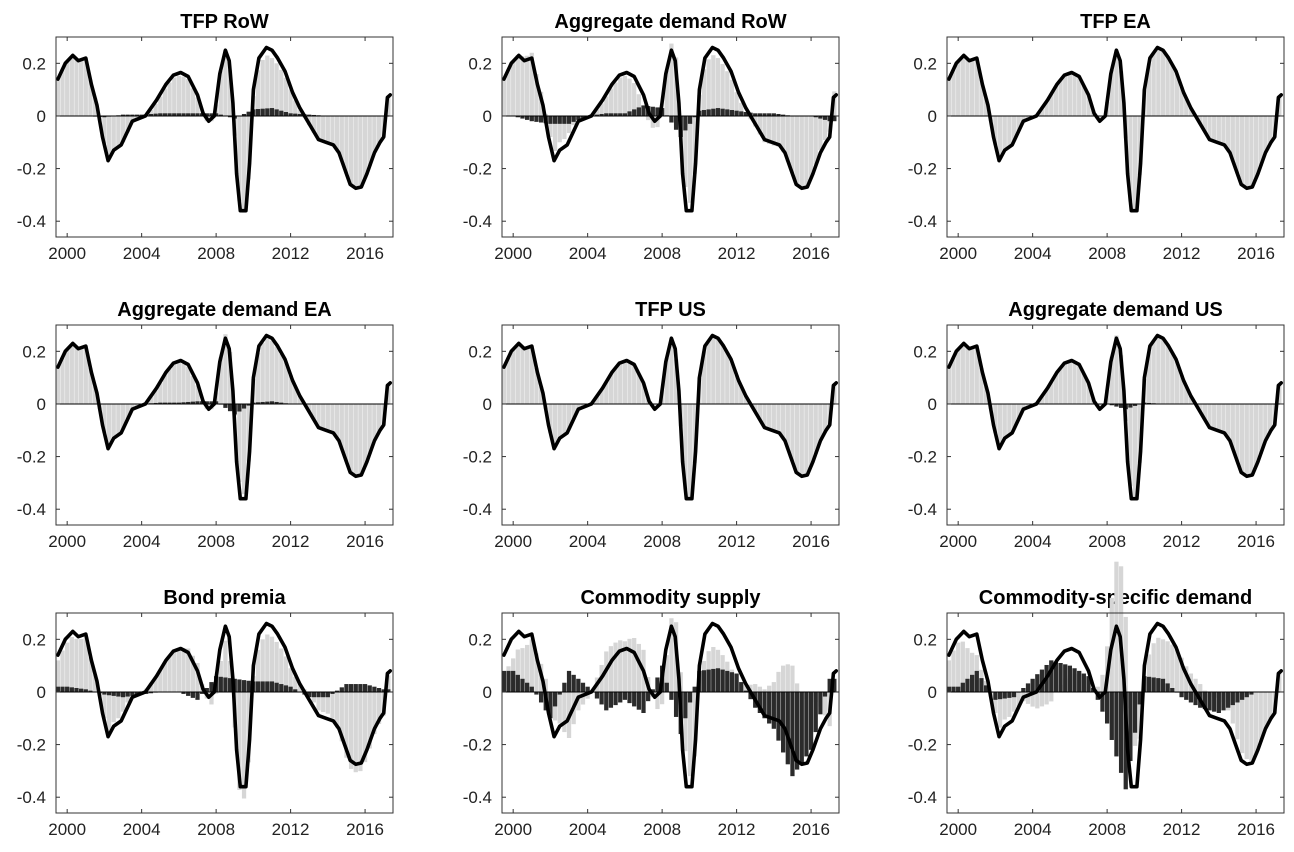 Image resolution: width=1294 pixels, height=852 pixels. Describe the element at coordinates (932, 116) in the screenshot. I see `y-tick-label: 0` at that location.